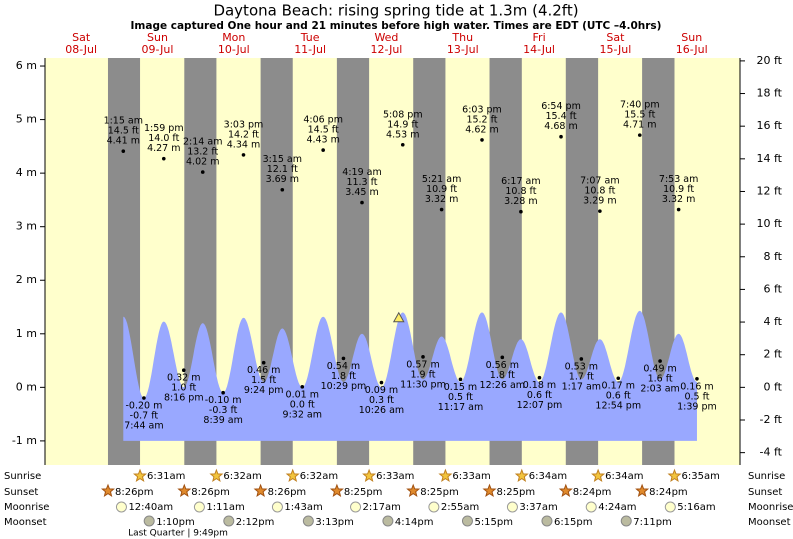  I want to click on tide-label: 3.45 m, so click(361, 192).